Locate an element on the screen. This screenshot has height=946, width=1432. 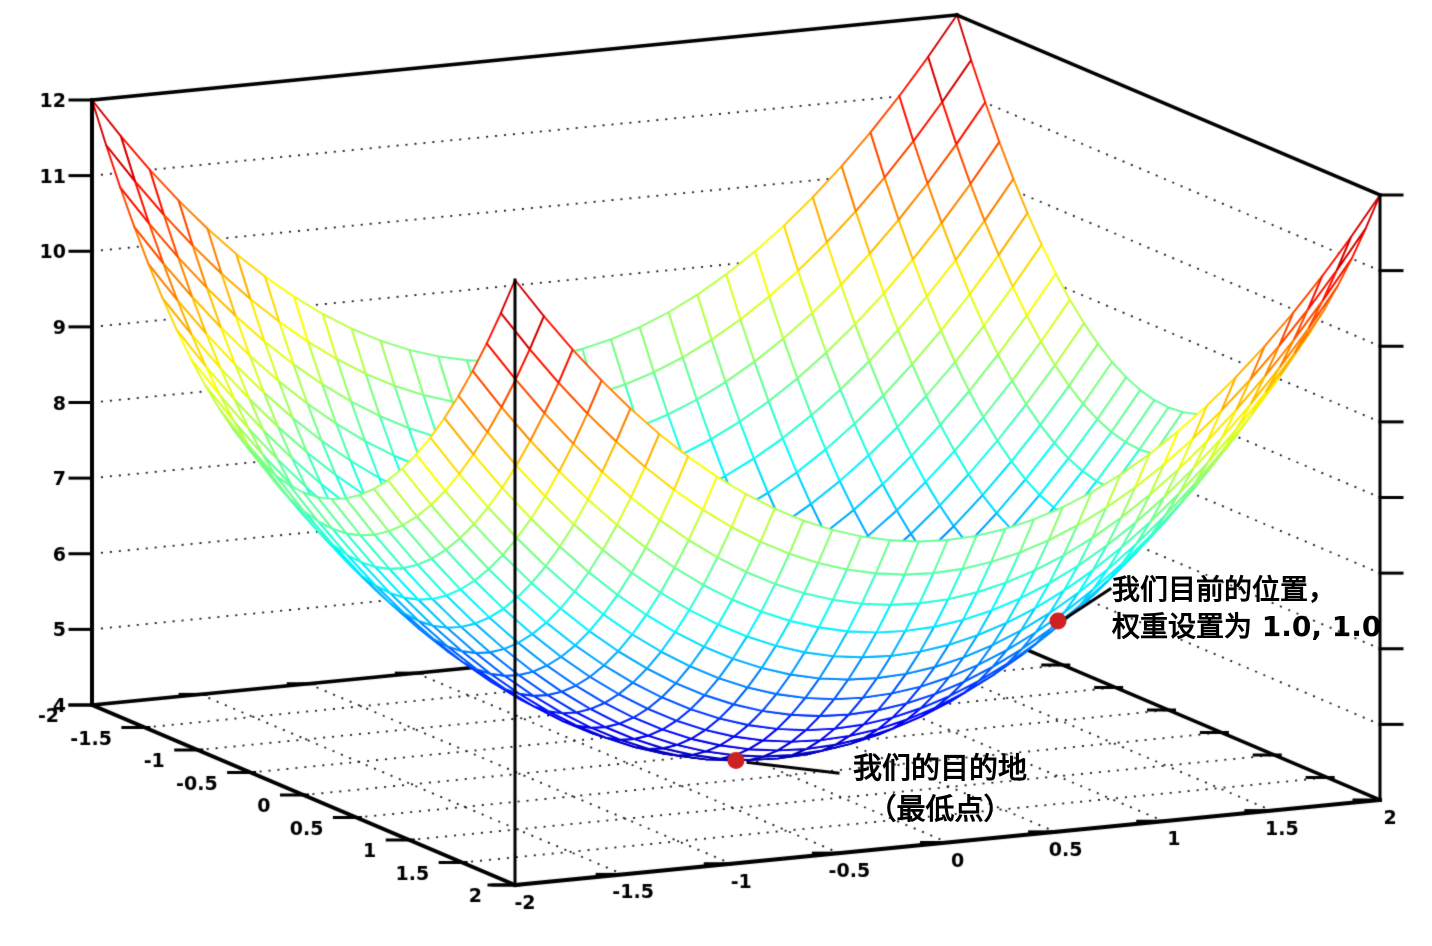
annotation-destination-line2: （最低点） is located at coordinates (940, 809).